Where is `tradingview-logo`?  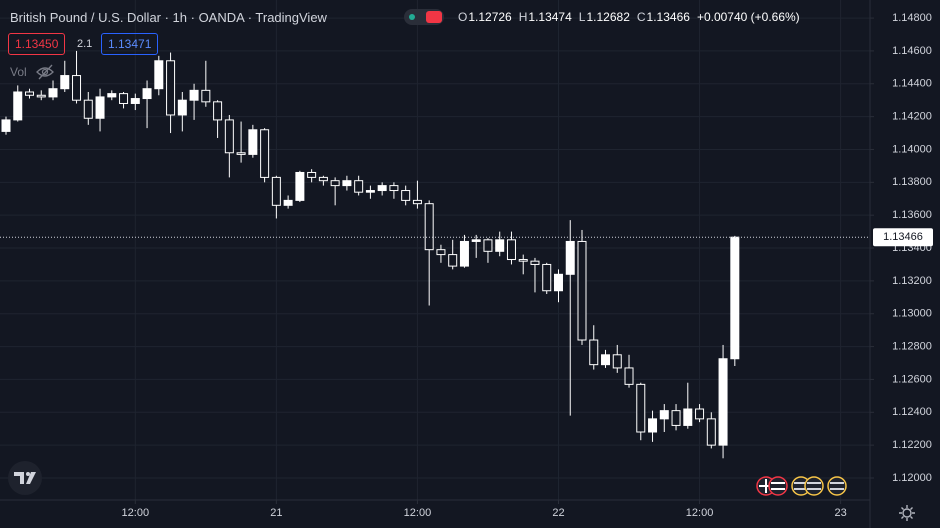 tradingview-logo is located at coordinates (25, 478).